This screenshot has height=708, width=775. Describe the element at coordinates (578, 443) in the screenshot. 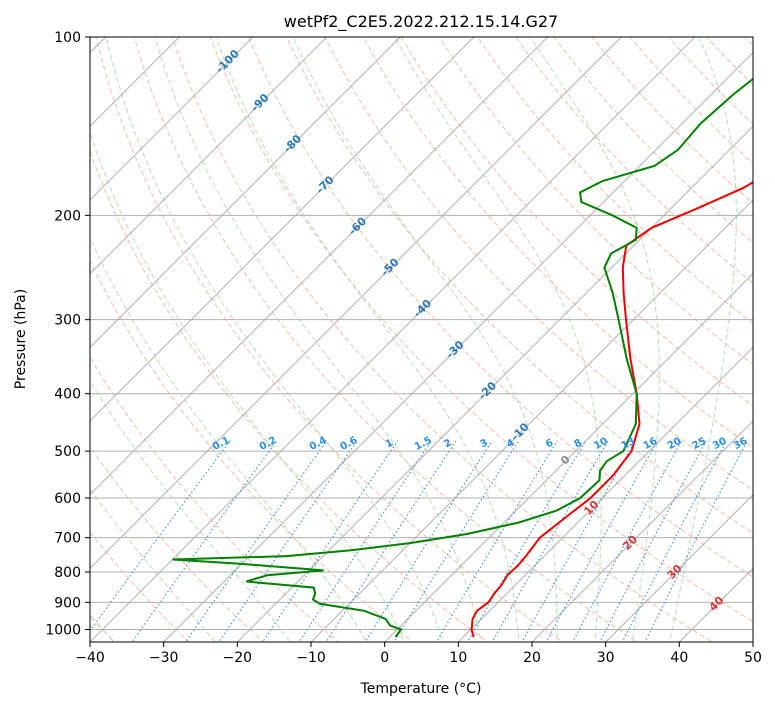

I see `mixing-ratio-label: 8` at that location.